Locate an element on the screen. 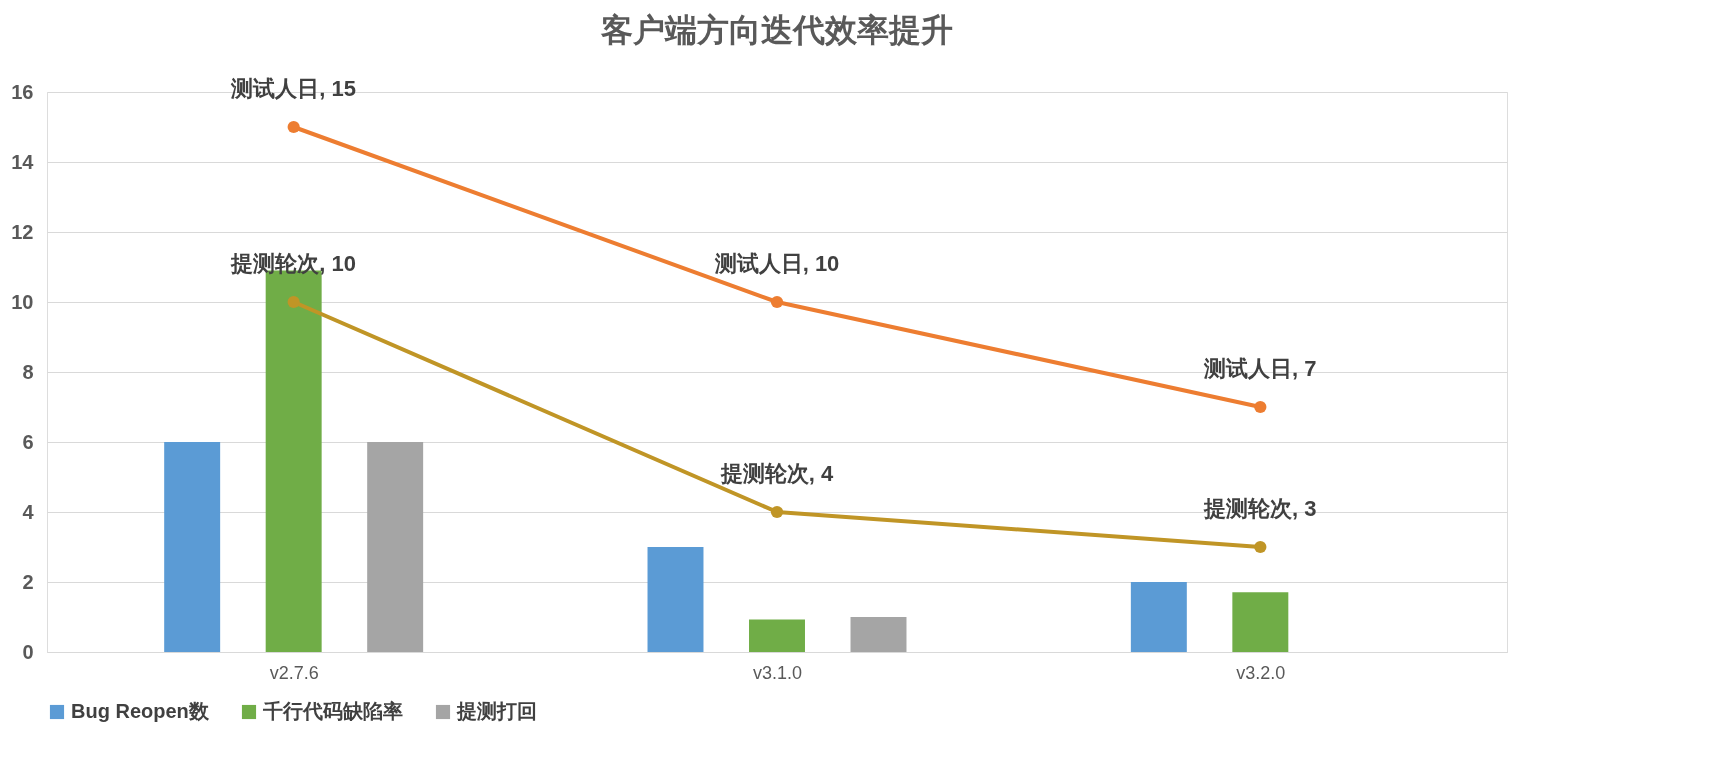  y-tick-label: 14 is located at coordinates (23, 161).